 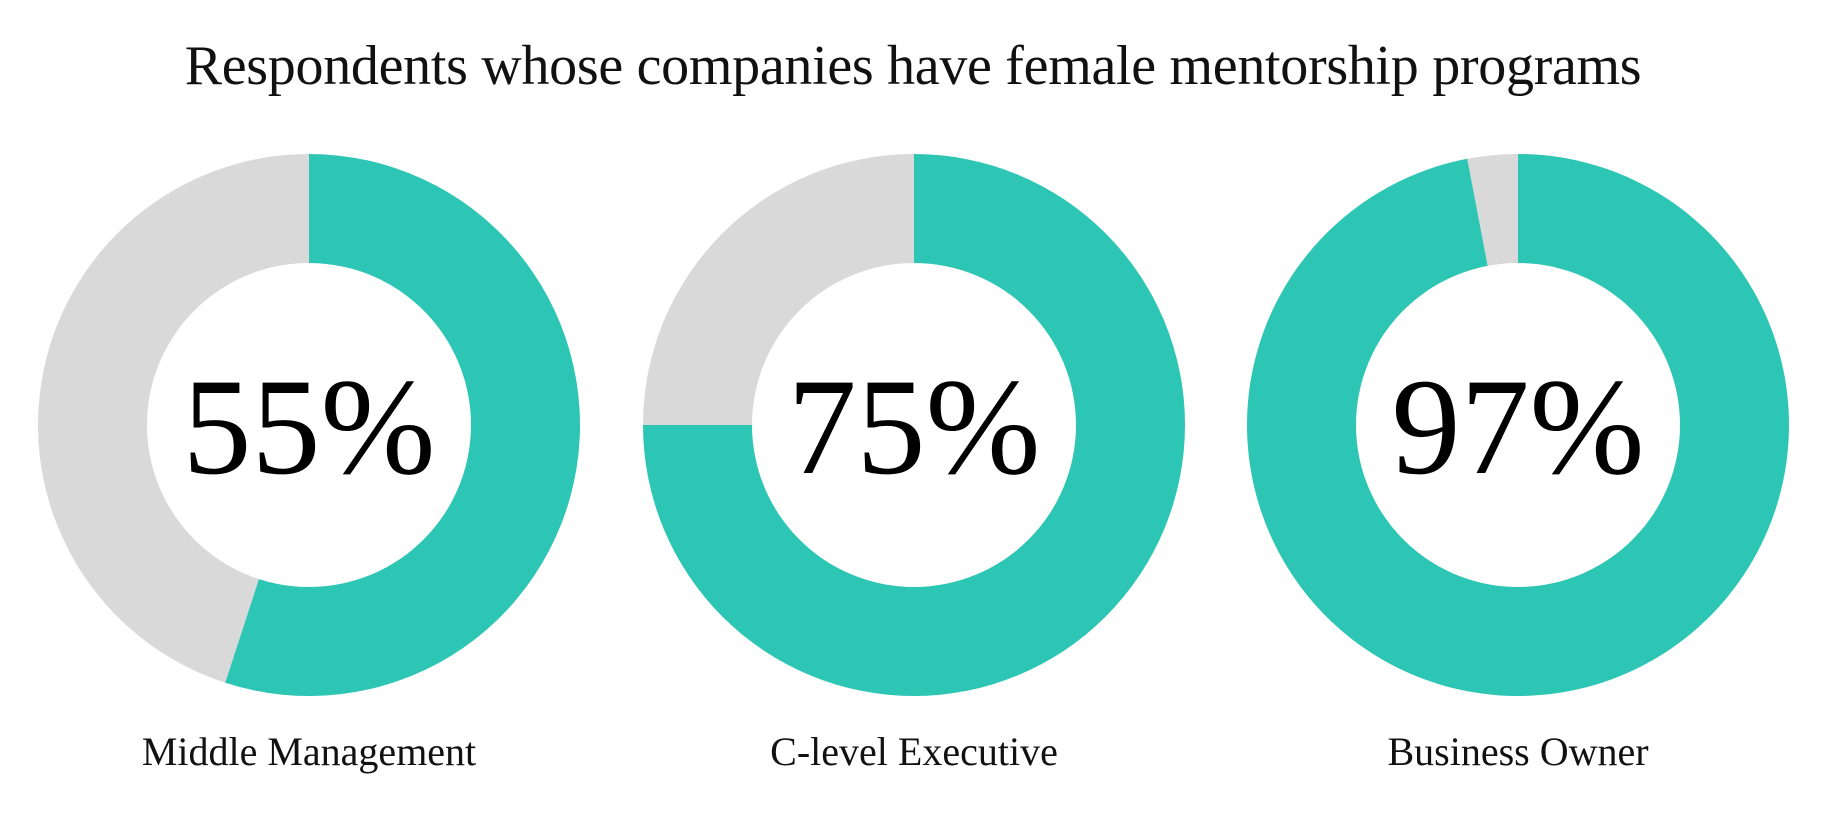 I want to click on percentage-label: 75%, so click(x=914, y=426).